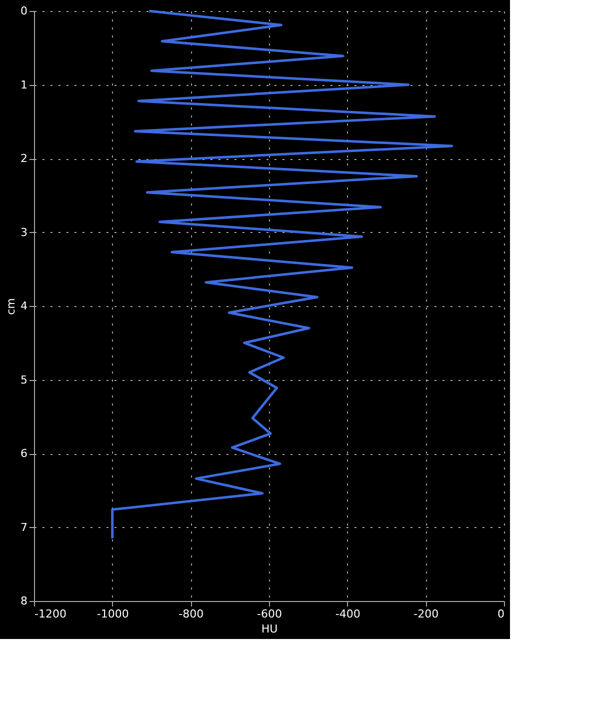  I want to click on x-tick-label: -1200, so click(50, 614).